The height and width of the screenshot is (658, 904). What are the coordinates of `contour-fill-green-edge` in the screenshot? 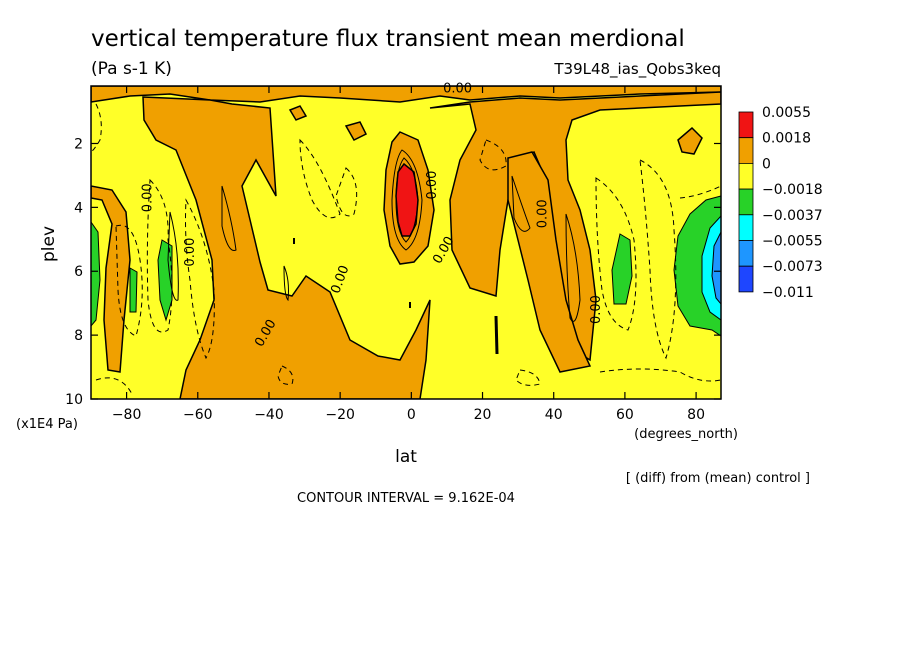 It's located at (96, 274).